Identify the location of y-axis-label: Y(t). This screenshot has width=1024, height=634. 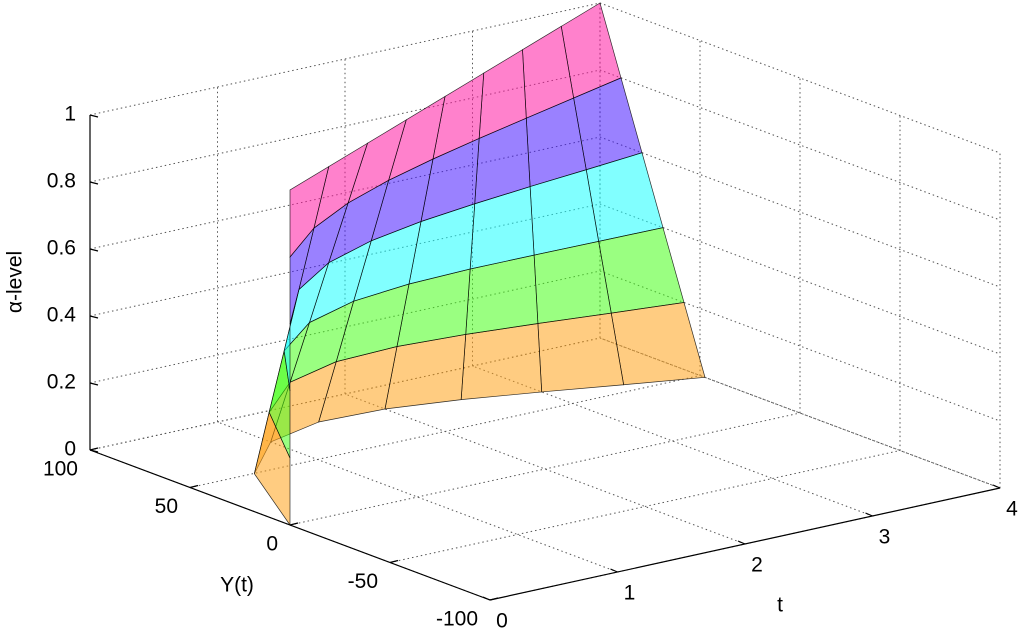
(237, 585).